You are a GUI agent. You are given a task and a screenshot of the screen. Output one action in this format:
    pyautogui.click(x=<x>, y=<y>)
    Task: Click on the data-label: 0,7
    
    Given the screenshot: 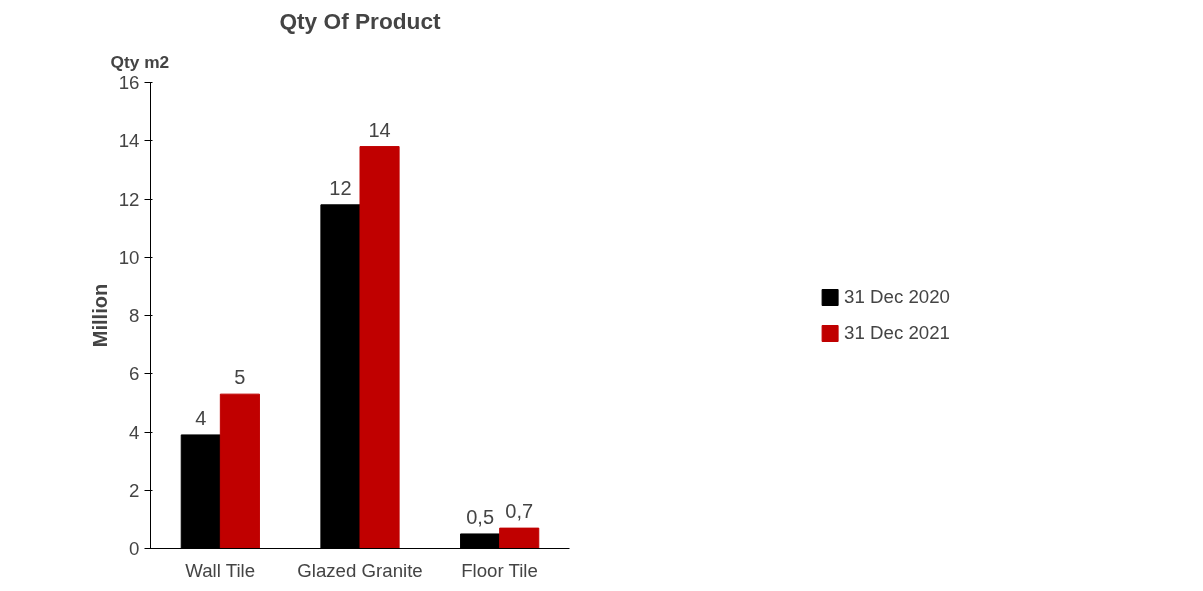 What is the action you would take?
    pyautogui.click(x=519, y=511)
    